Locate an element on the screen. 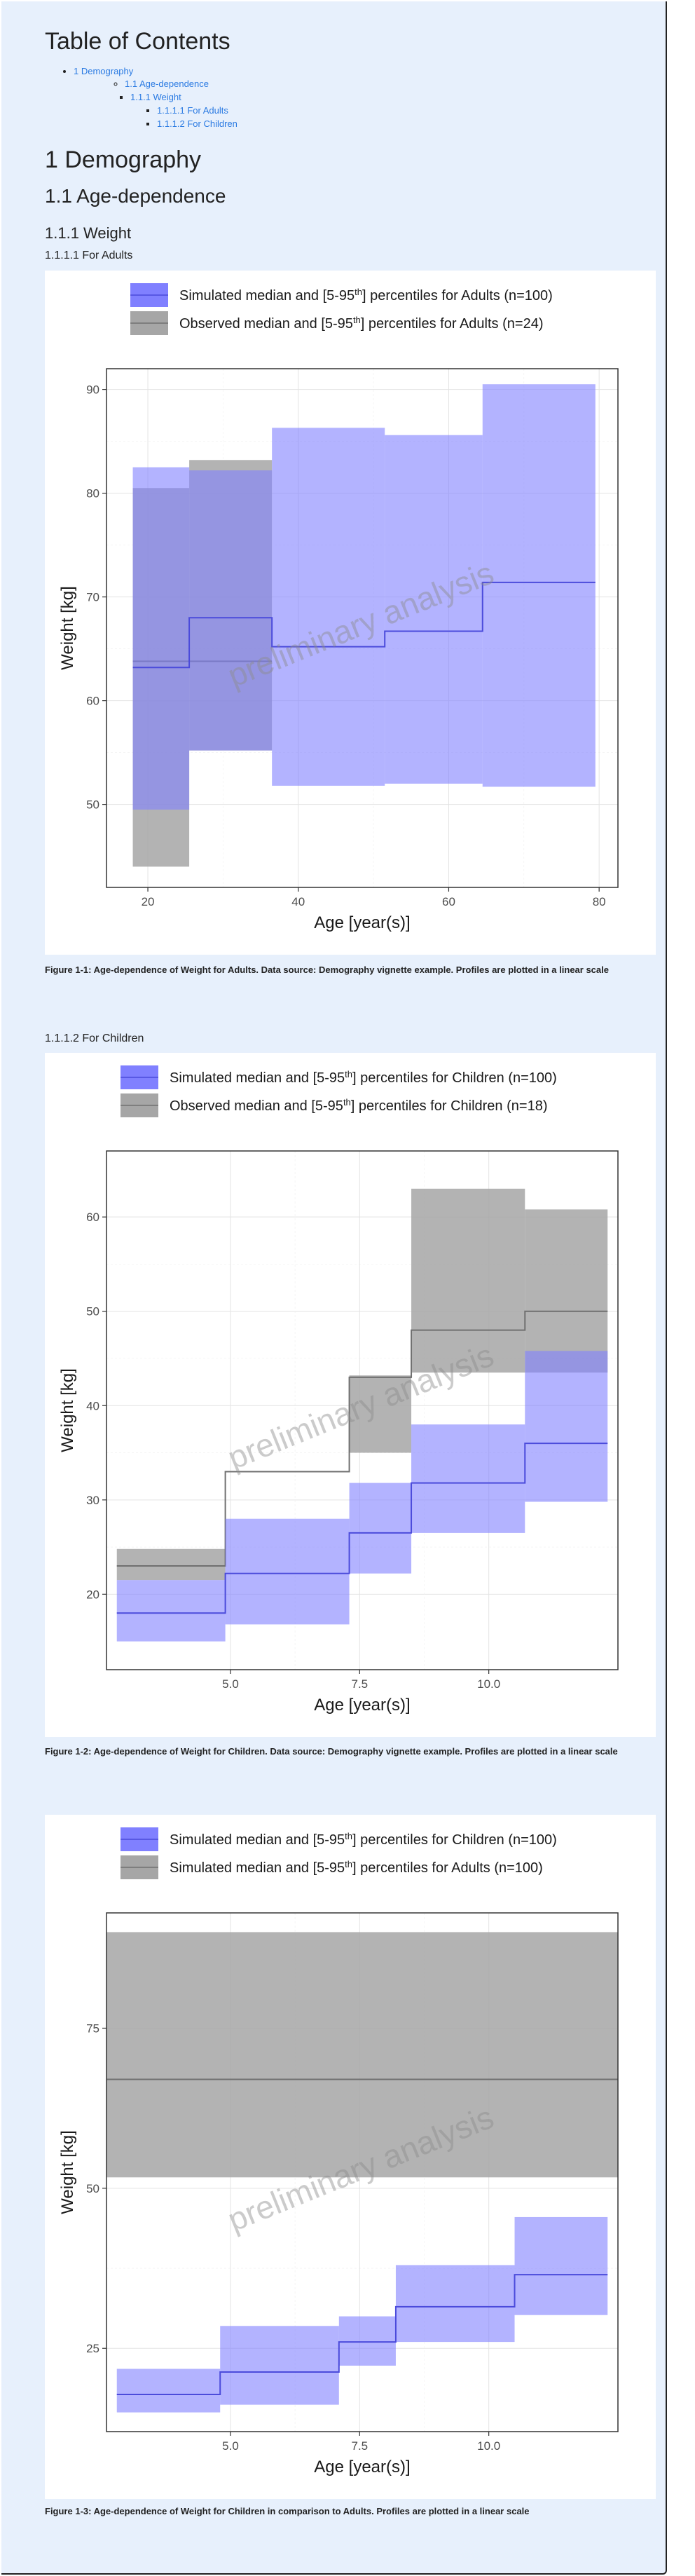 This screenshot has width=695, height=2576. y-tick-label: 30 is located at coordinates (93, 1501).